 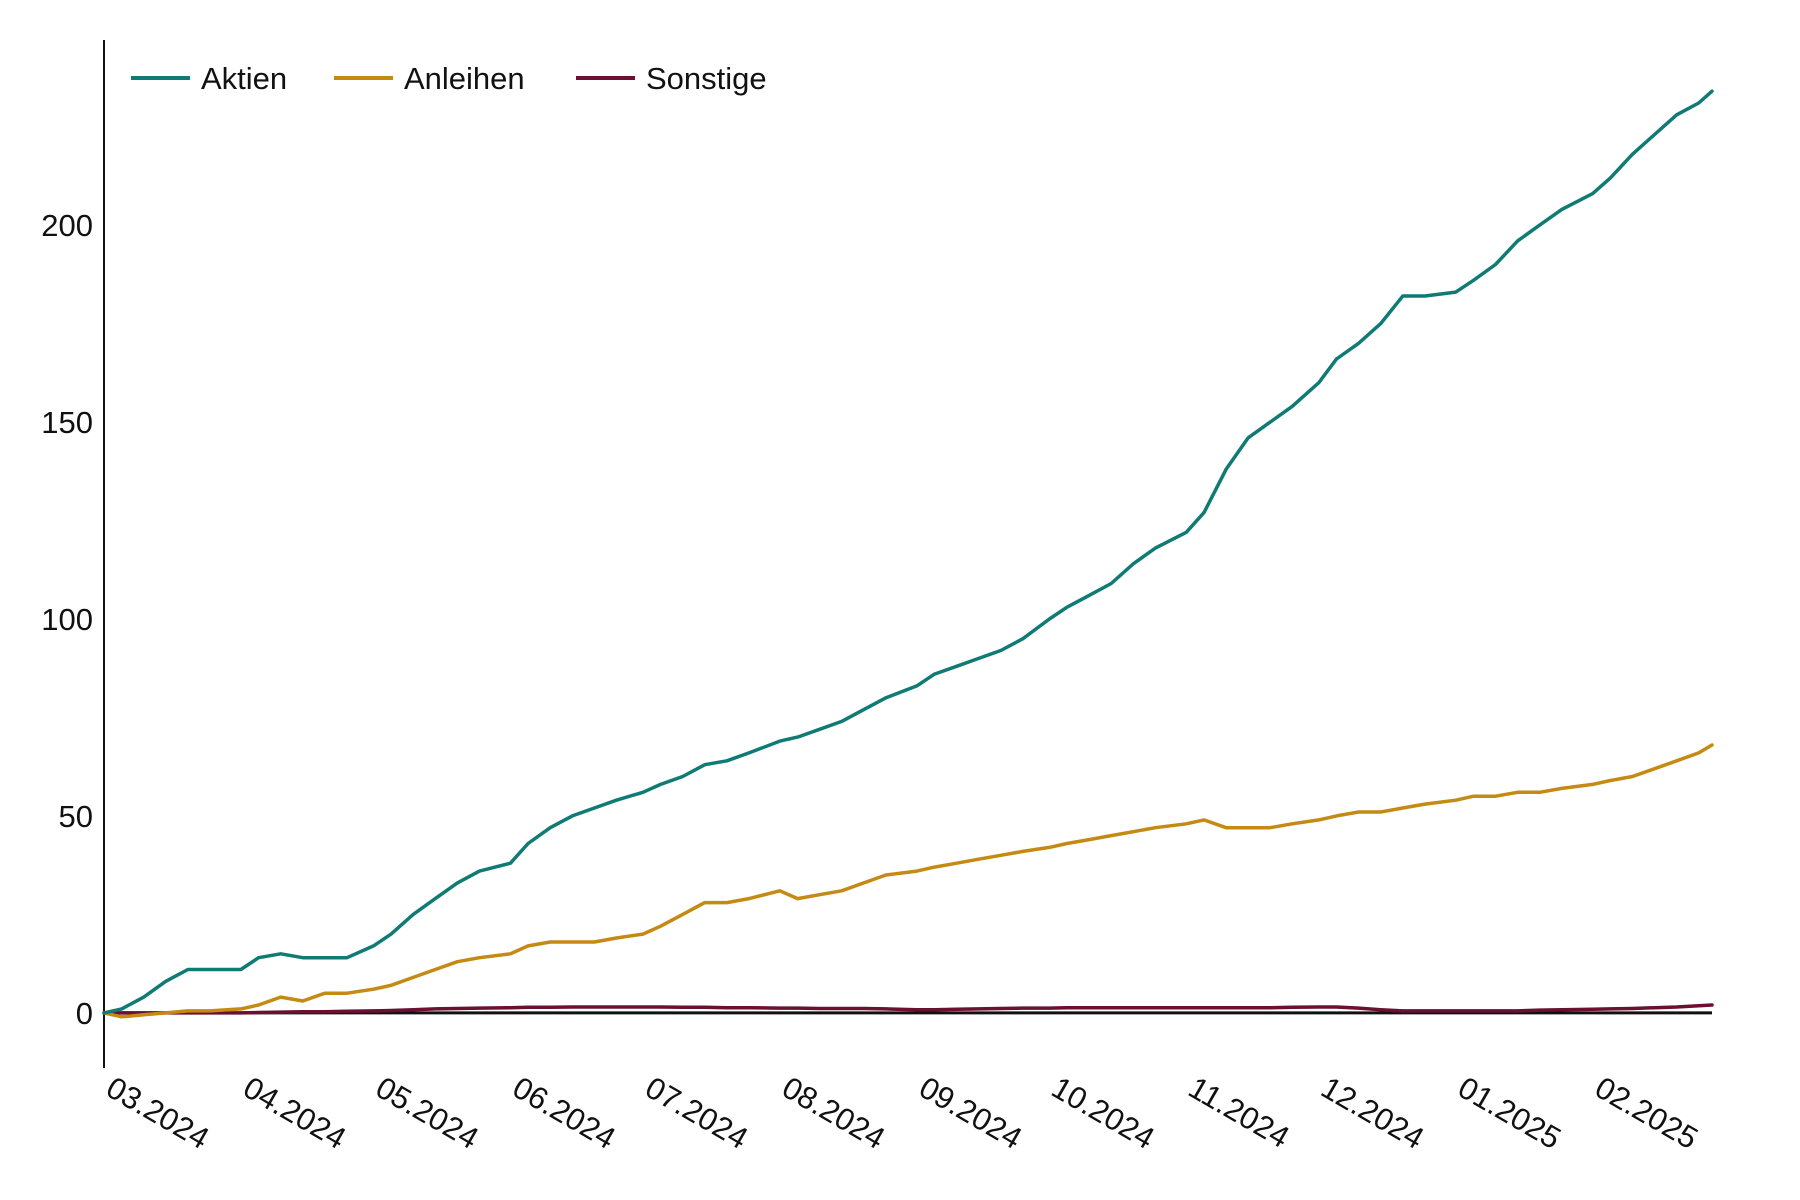 What do you see at coordinates (908, 1009) in the screenshot?
I see `series-line-sonstige` at bounding box center [908, 1009].